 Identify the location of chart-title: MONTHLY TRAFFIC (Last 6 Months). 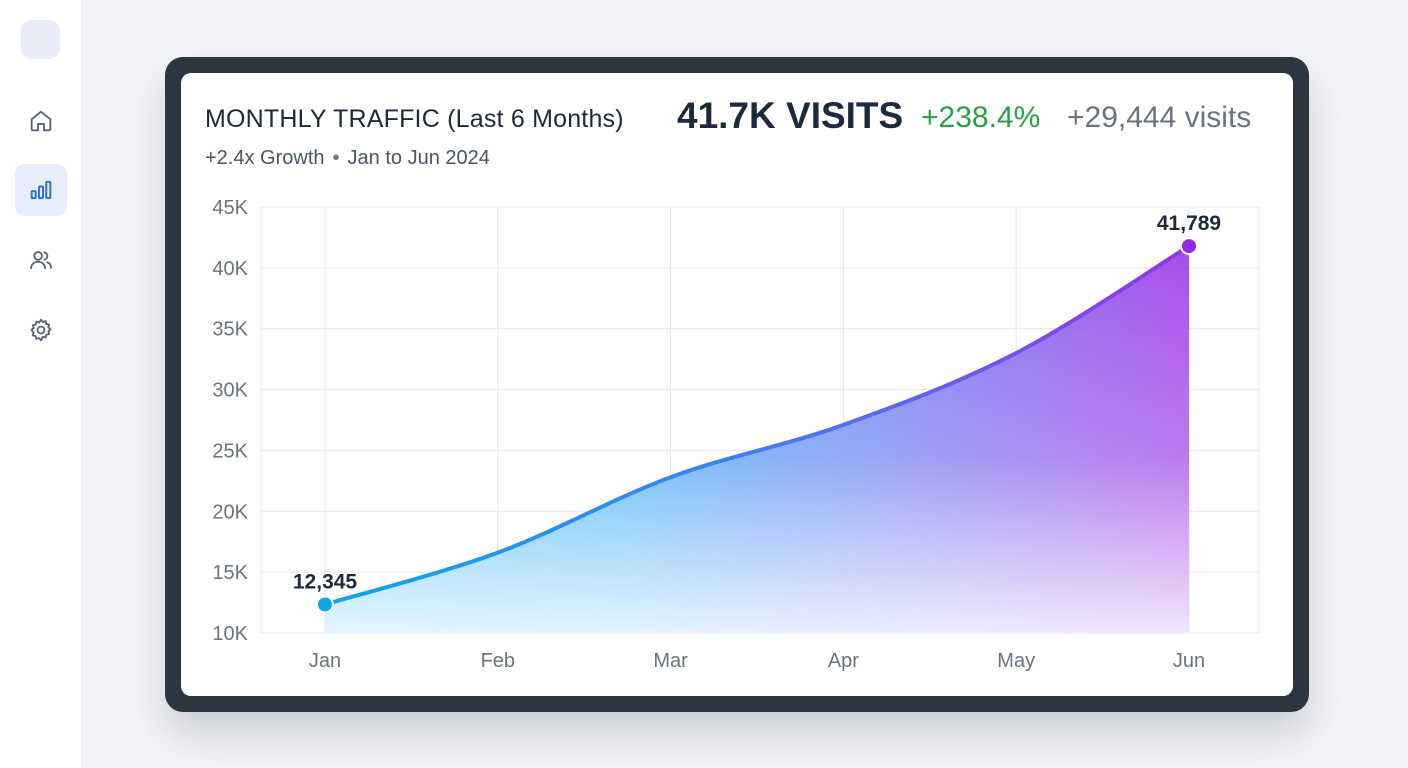
(414, 119).